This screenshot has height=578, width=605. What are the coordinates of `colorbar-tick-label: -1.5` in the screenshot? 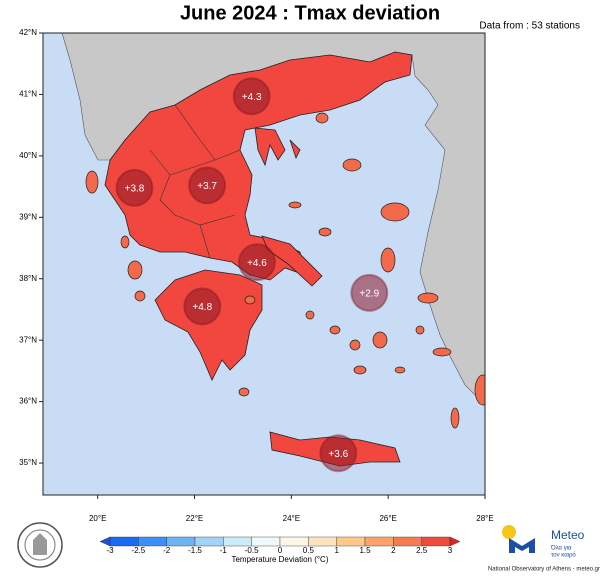 It's located at (195, 550).